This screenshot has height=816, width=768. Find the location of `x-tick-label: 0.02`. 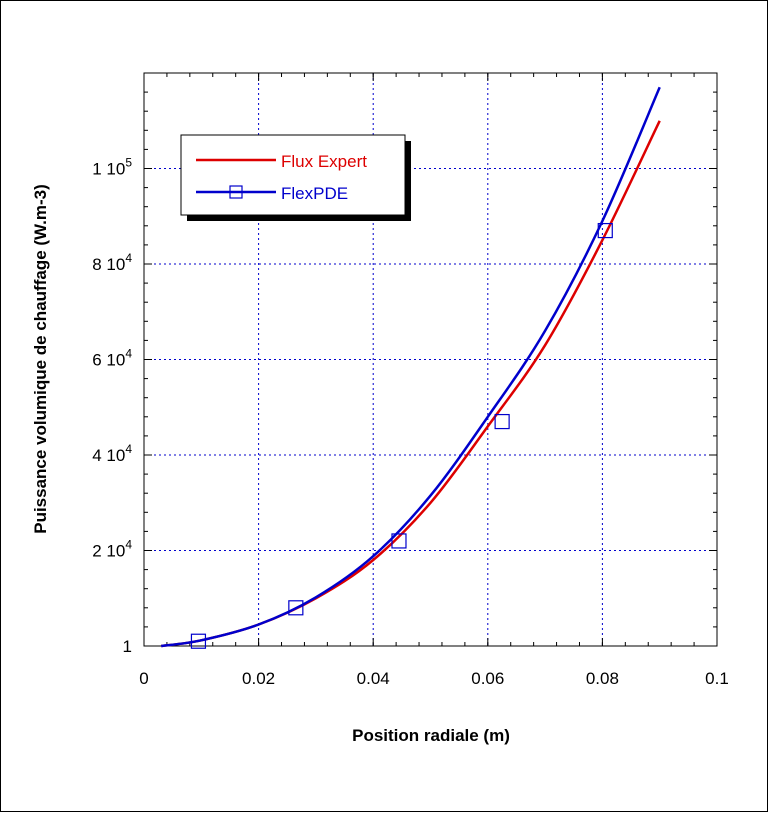

x-tick-label: 0.02 is located at coordinates (258, 678).